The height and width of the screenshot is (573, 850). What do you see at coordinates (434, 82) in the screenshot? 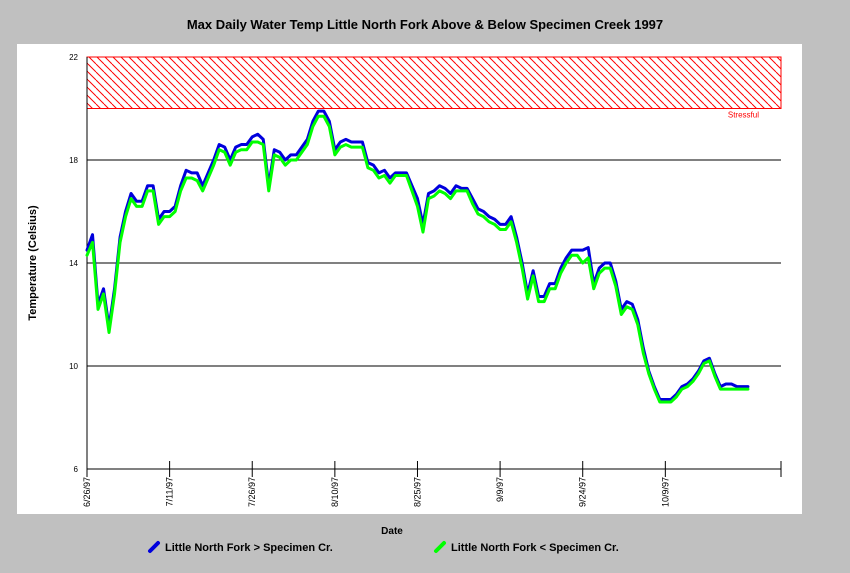
I see `stressful-band` at bounding box center [434, 82].